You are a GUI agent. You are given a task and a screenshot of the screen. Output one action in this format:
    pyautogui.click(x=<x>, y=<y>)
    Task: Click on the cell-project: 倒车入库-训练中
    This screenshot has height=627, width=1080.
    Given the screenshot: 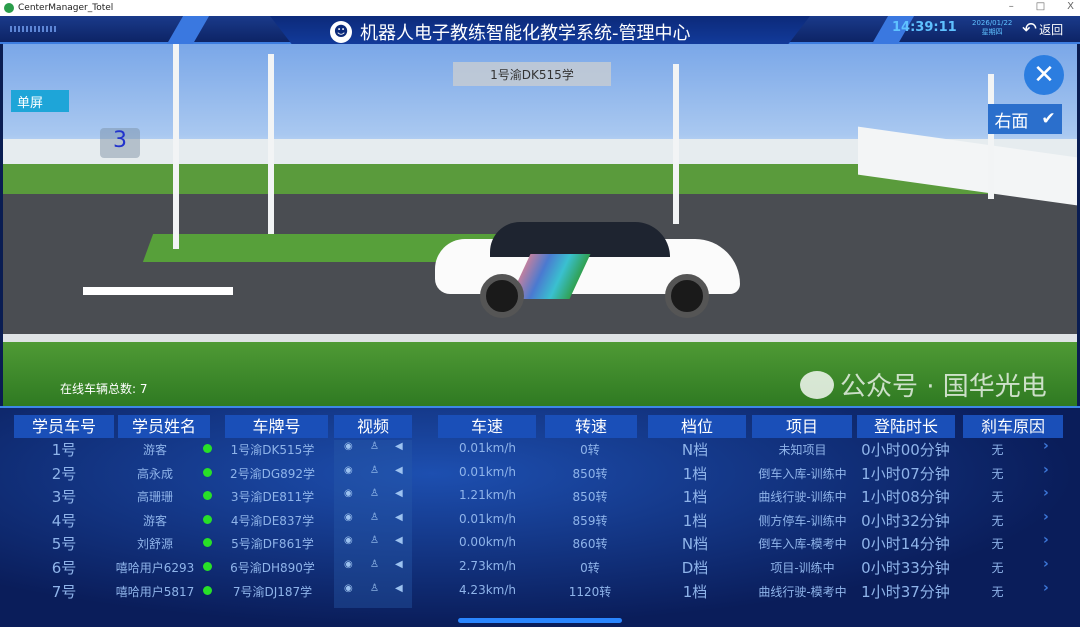 What is the action you would take?
    pyautogui.click(x=802, y=473)
    